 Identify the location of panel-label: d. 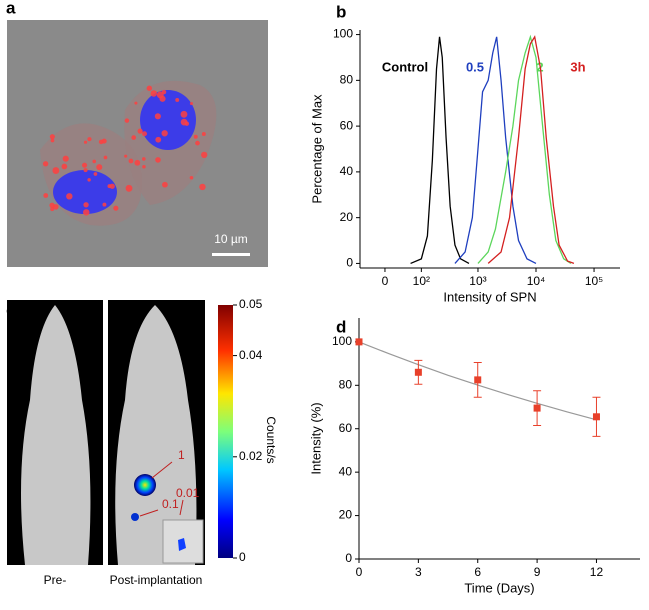
(341, 326).